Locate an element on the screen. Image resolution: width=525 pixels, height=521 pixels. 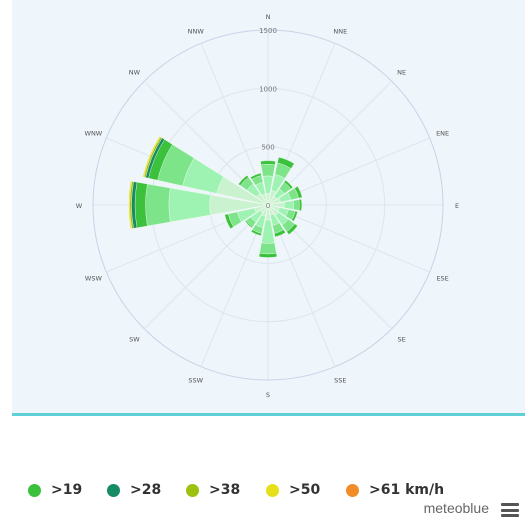
bar-E-s1 is located at coordinates (288, 205).